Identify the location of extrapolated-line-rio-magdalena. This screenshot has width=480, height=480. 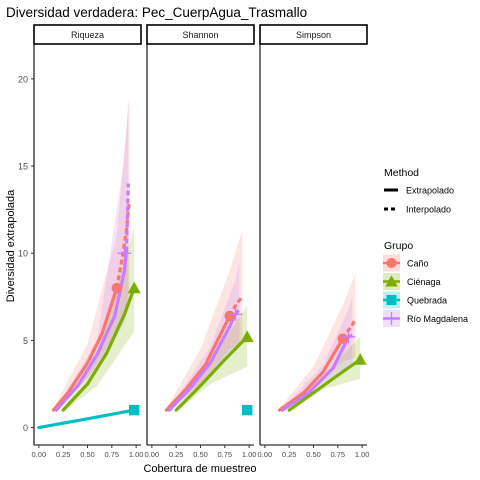
(127, 217).